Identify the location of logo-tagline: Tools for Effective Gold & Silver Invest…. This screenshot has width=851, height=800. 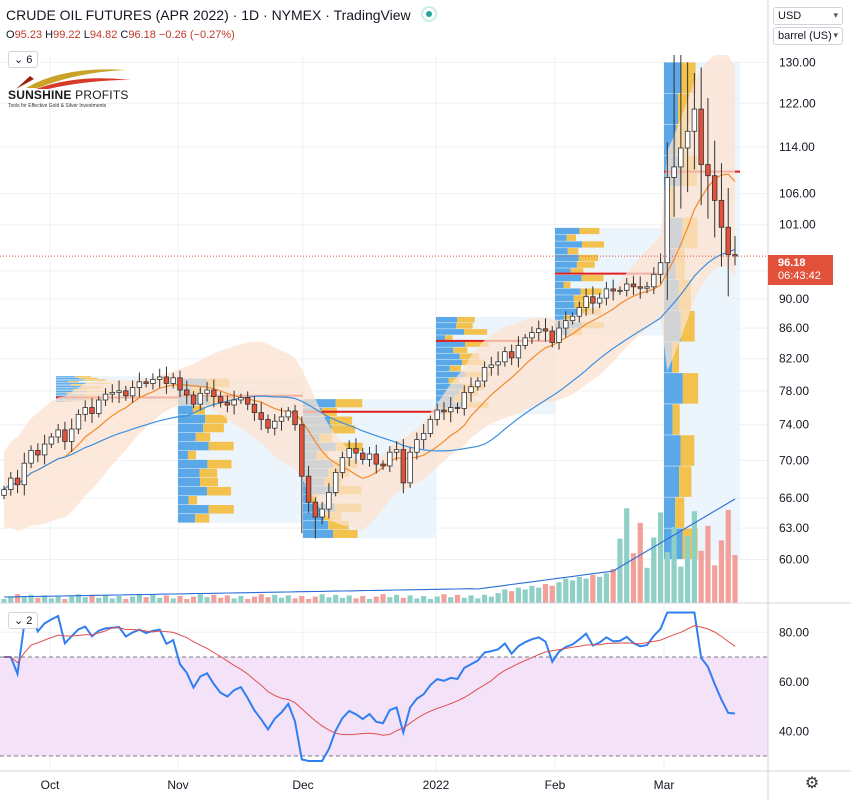
(57, 106).